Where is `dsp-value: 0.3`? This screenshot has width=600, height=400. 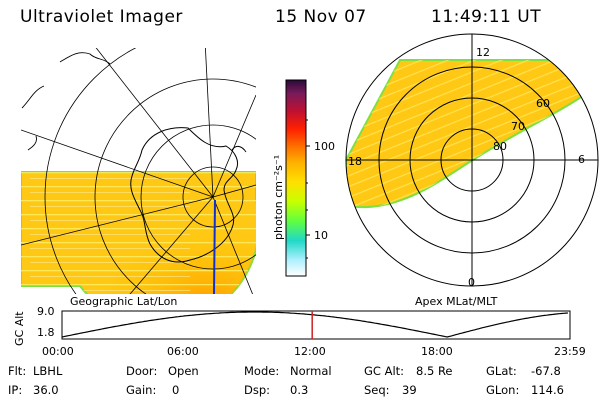
dsp-value: 0.3 is located at coordinates (299, 390).